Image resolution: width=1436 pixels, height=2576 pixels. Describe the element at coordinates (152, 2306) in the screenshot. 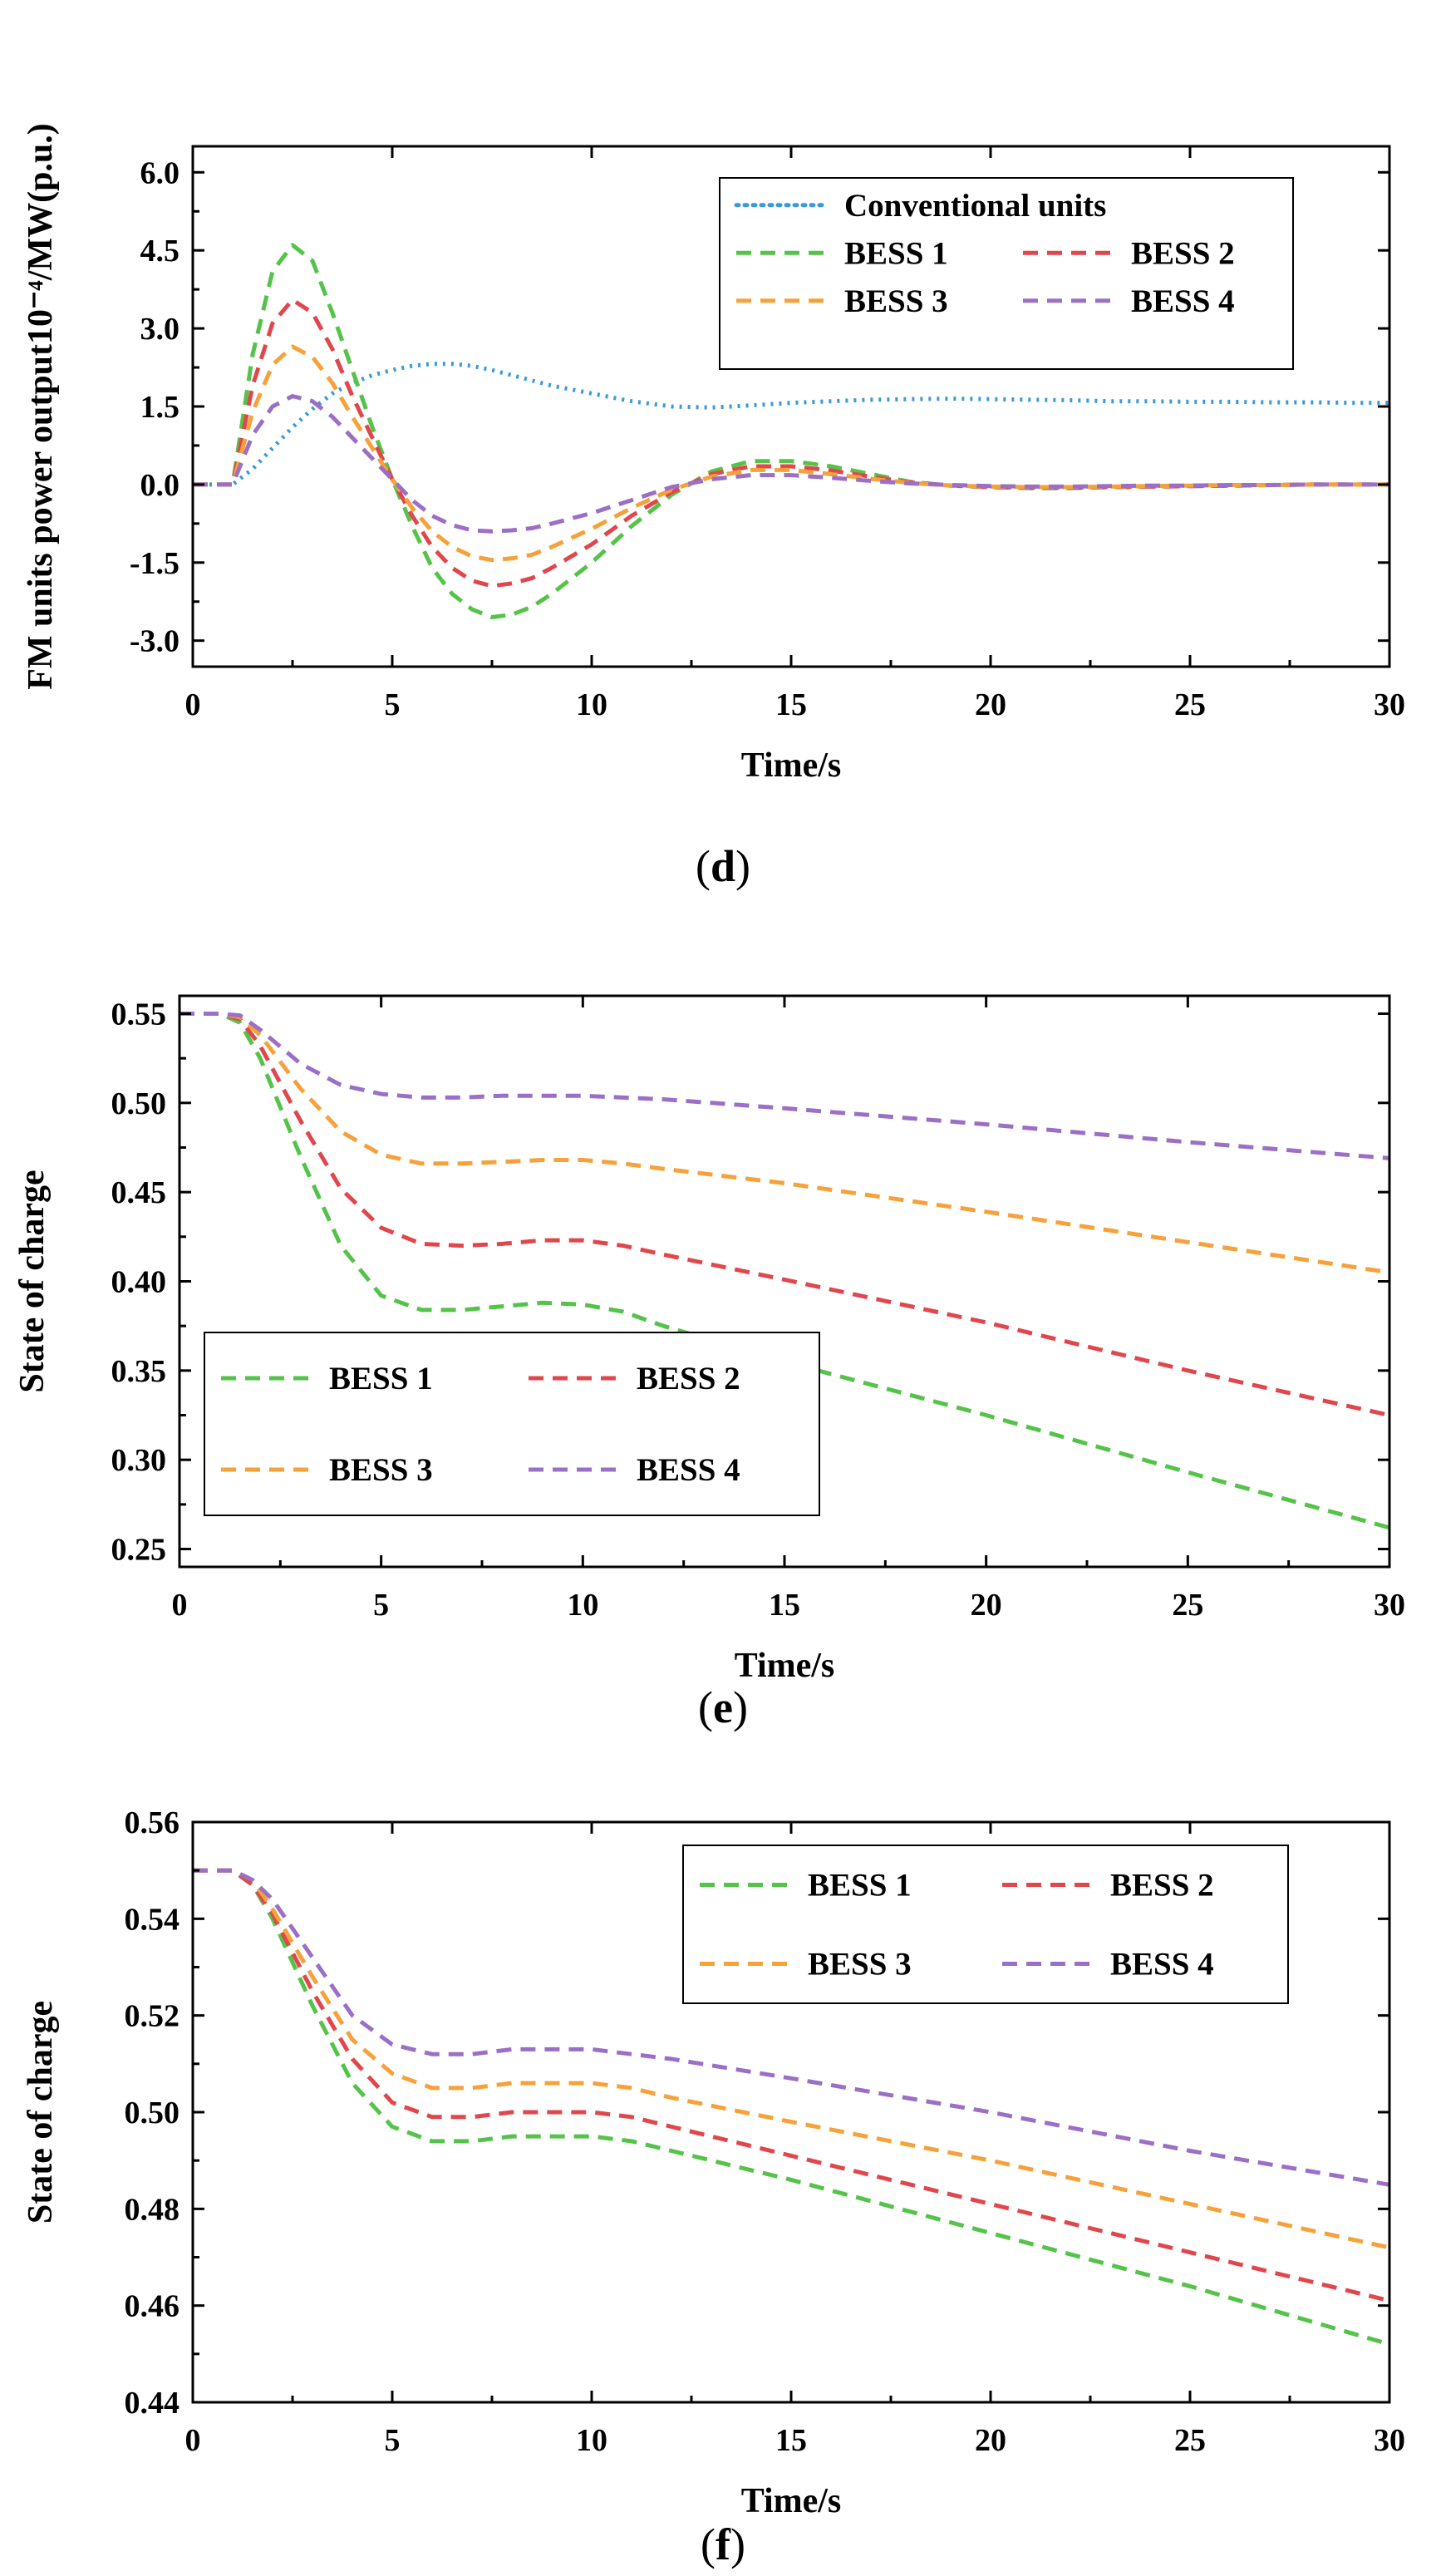

I see `y-tick-label: 0.46` at that location.